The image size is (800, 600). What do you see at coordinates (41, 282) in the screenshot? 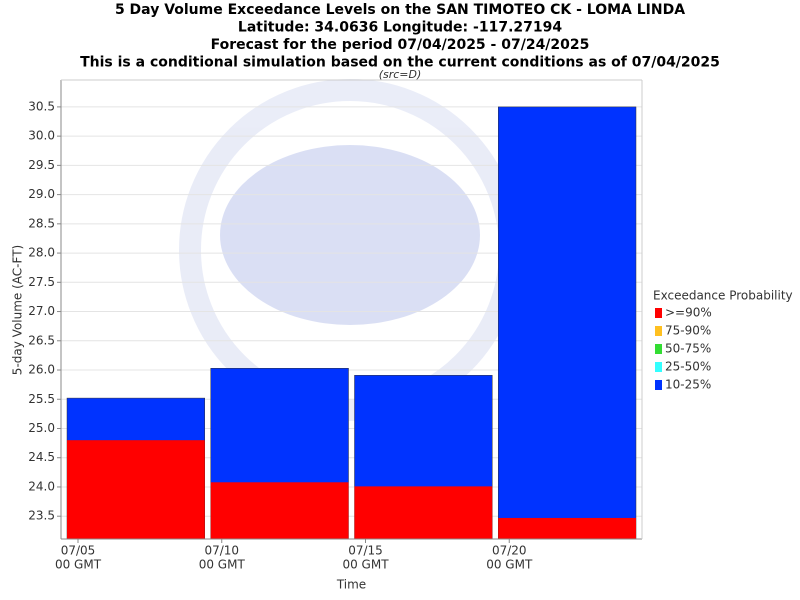
I see `y-tick-label: 27.5` at bounding box center [41, 282].